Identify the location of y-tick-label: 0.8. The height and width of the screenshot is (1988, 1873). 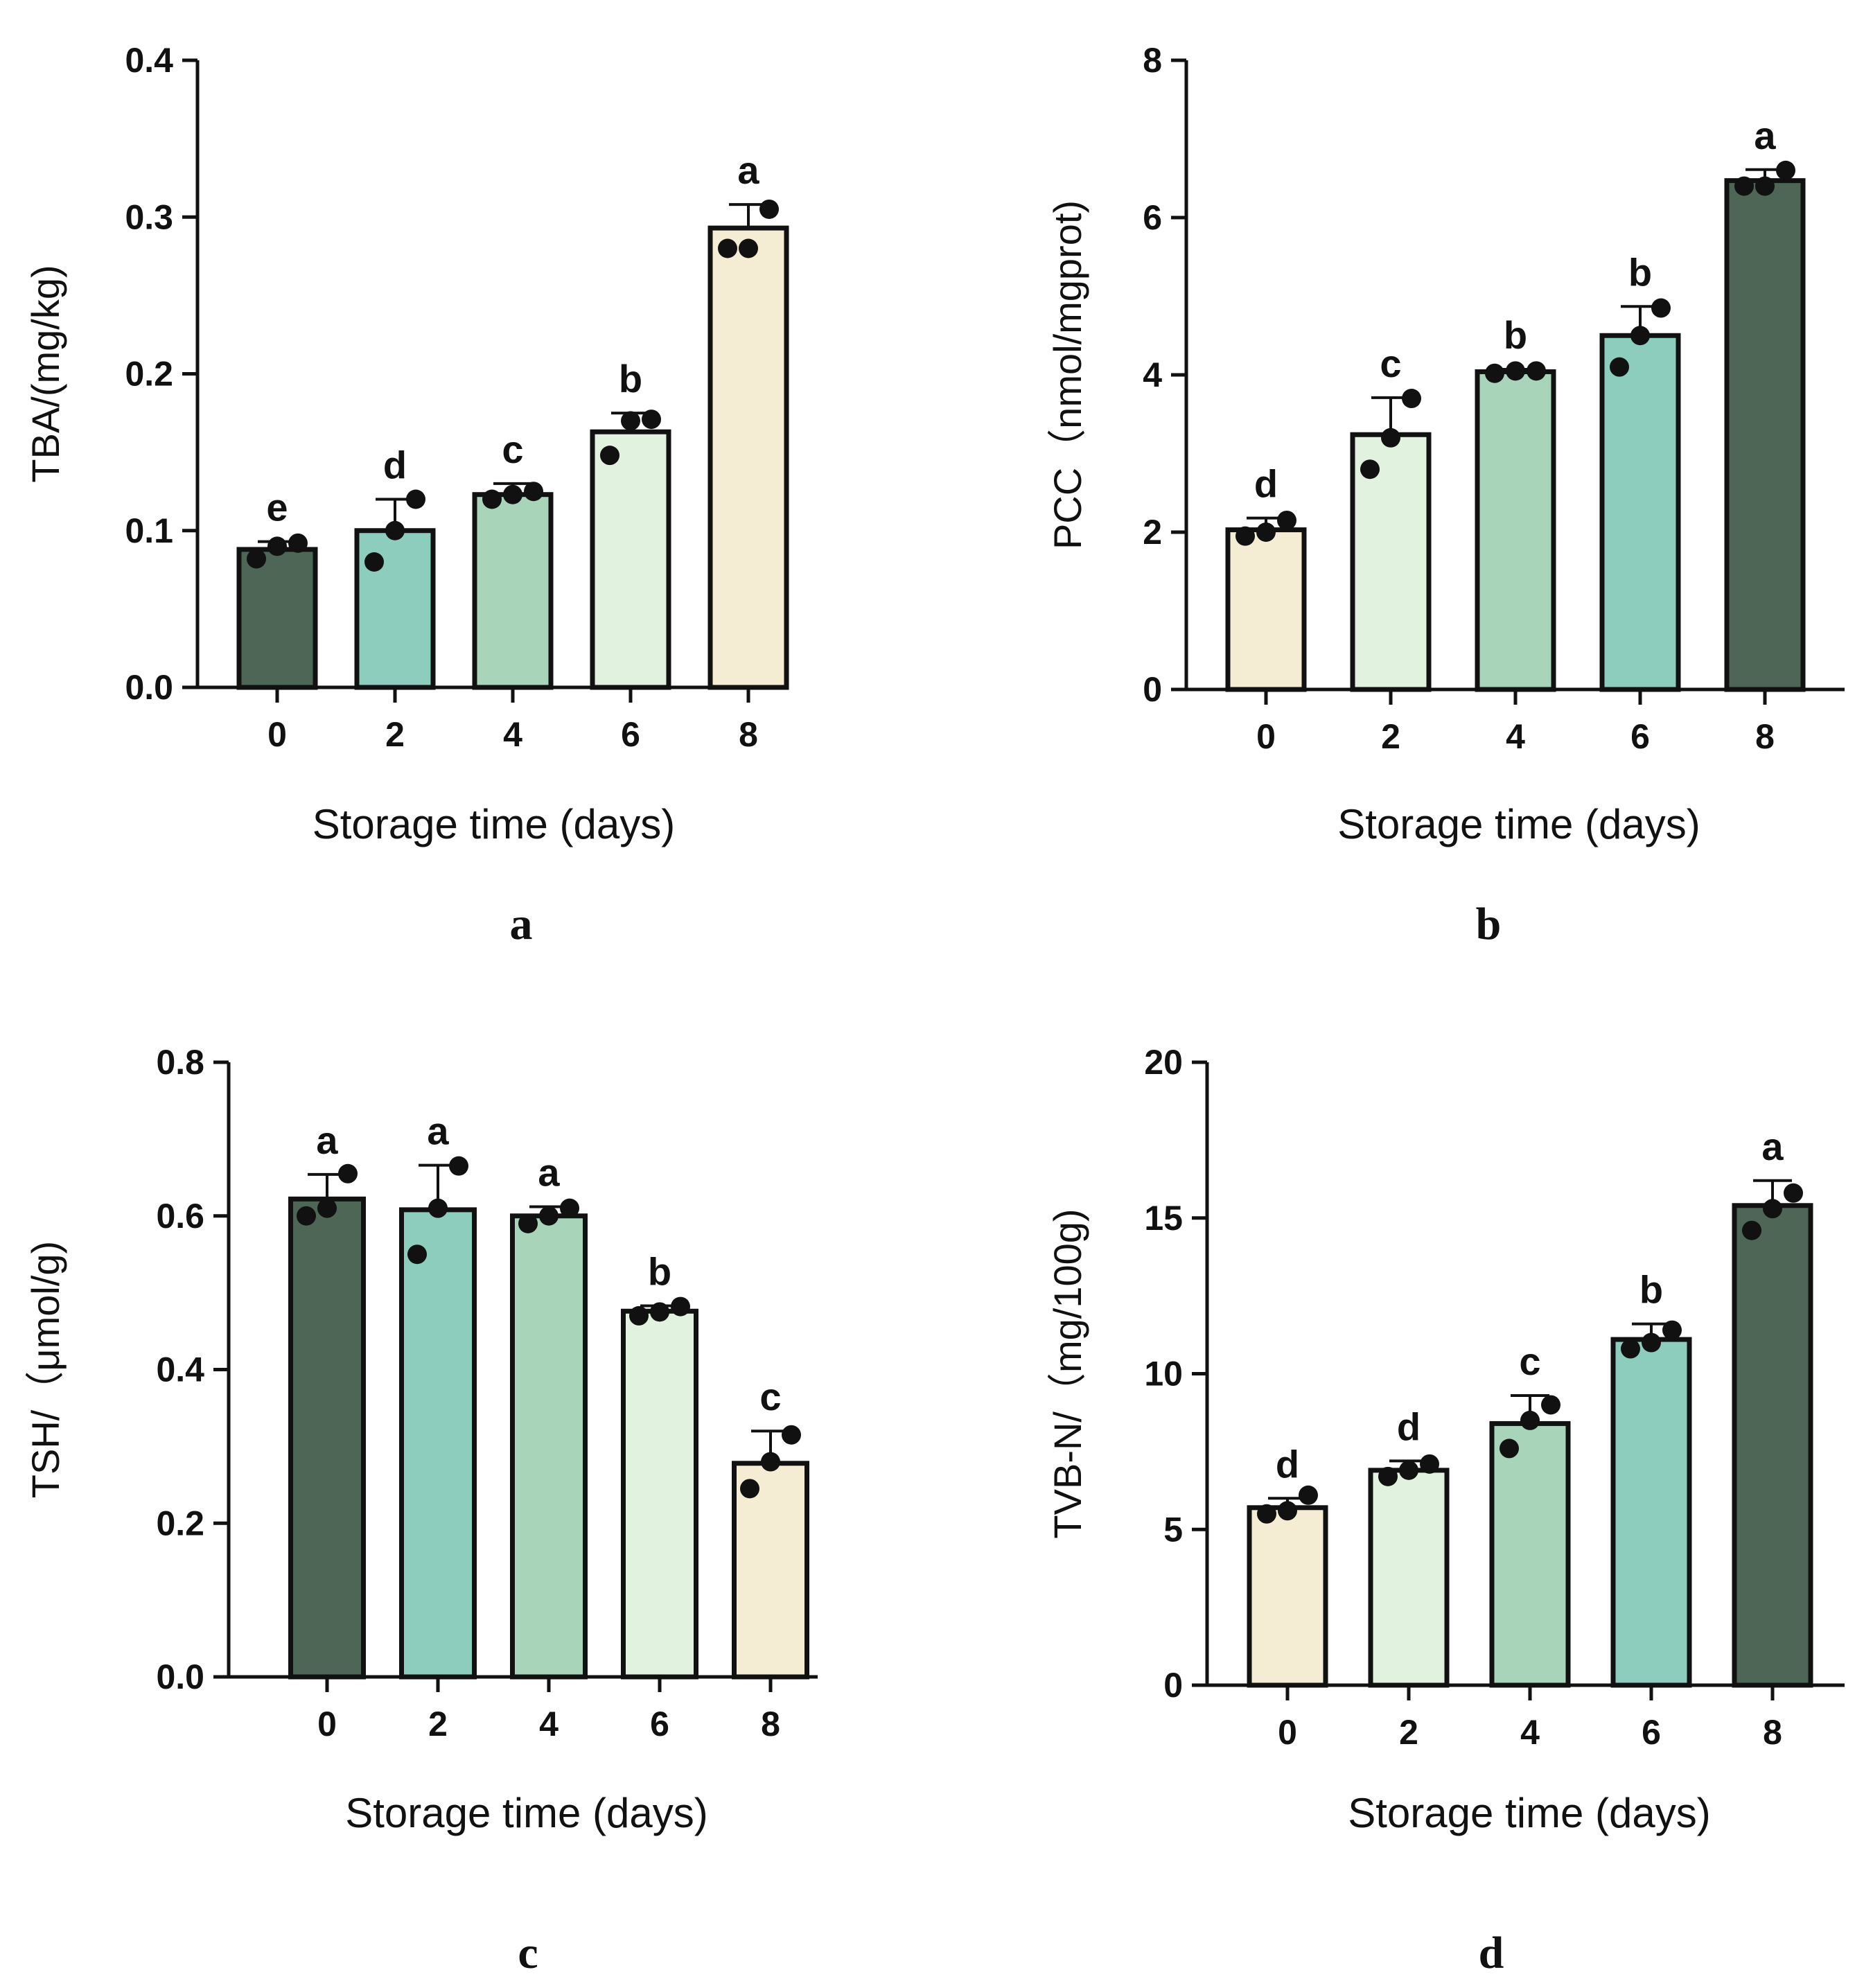
(180, 1062).